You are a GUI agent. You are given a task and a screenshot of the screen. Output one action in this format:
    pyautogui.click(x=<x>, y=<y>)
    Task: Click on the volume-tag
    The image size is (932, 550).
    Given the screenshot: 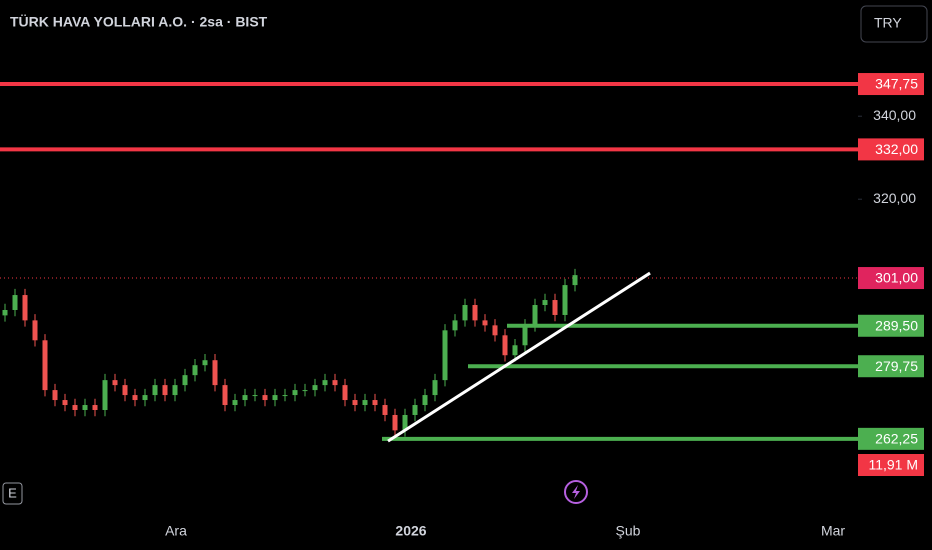 What is the action you would take?
    pyautogui.click(x=891, y=465)
    